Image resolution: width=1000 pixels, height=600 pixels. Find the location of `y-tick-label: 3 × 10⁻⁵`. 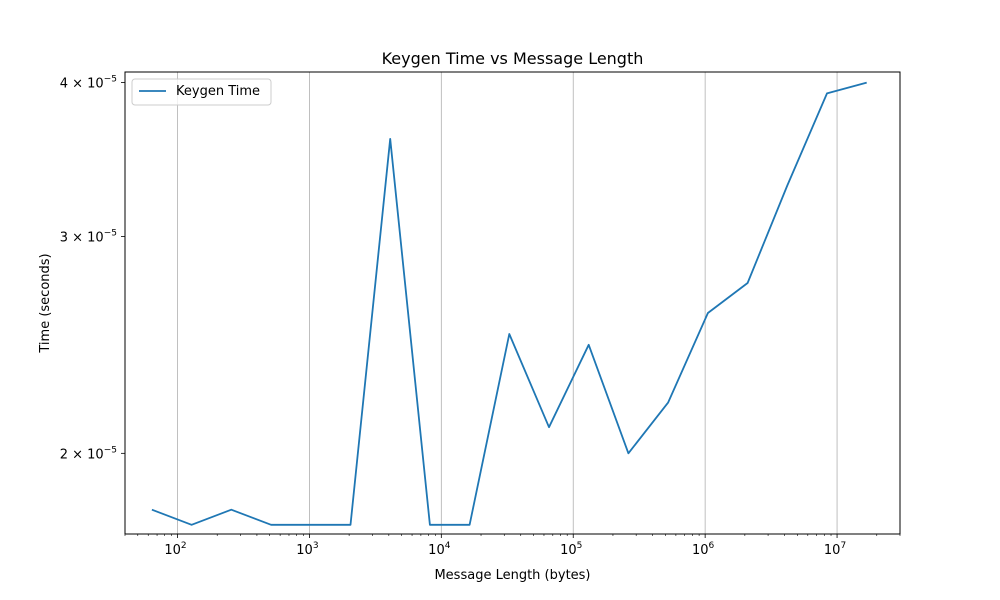

y-tick-label: 3 × 10⁻⁵ is located at coordinates (88, 236).